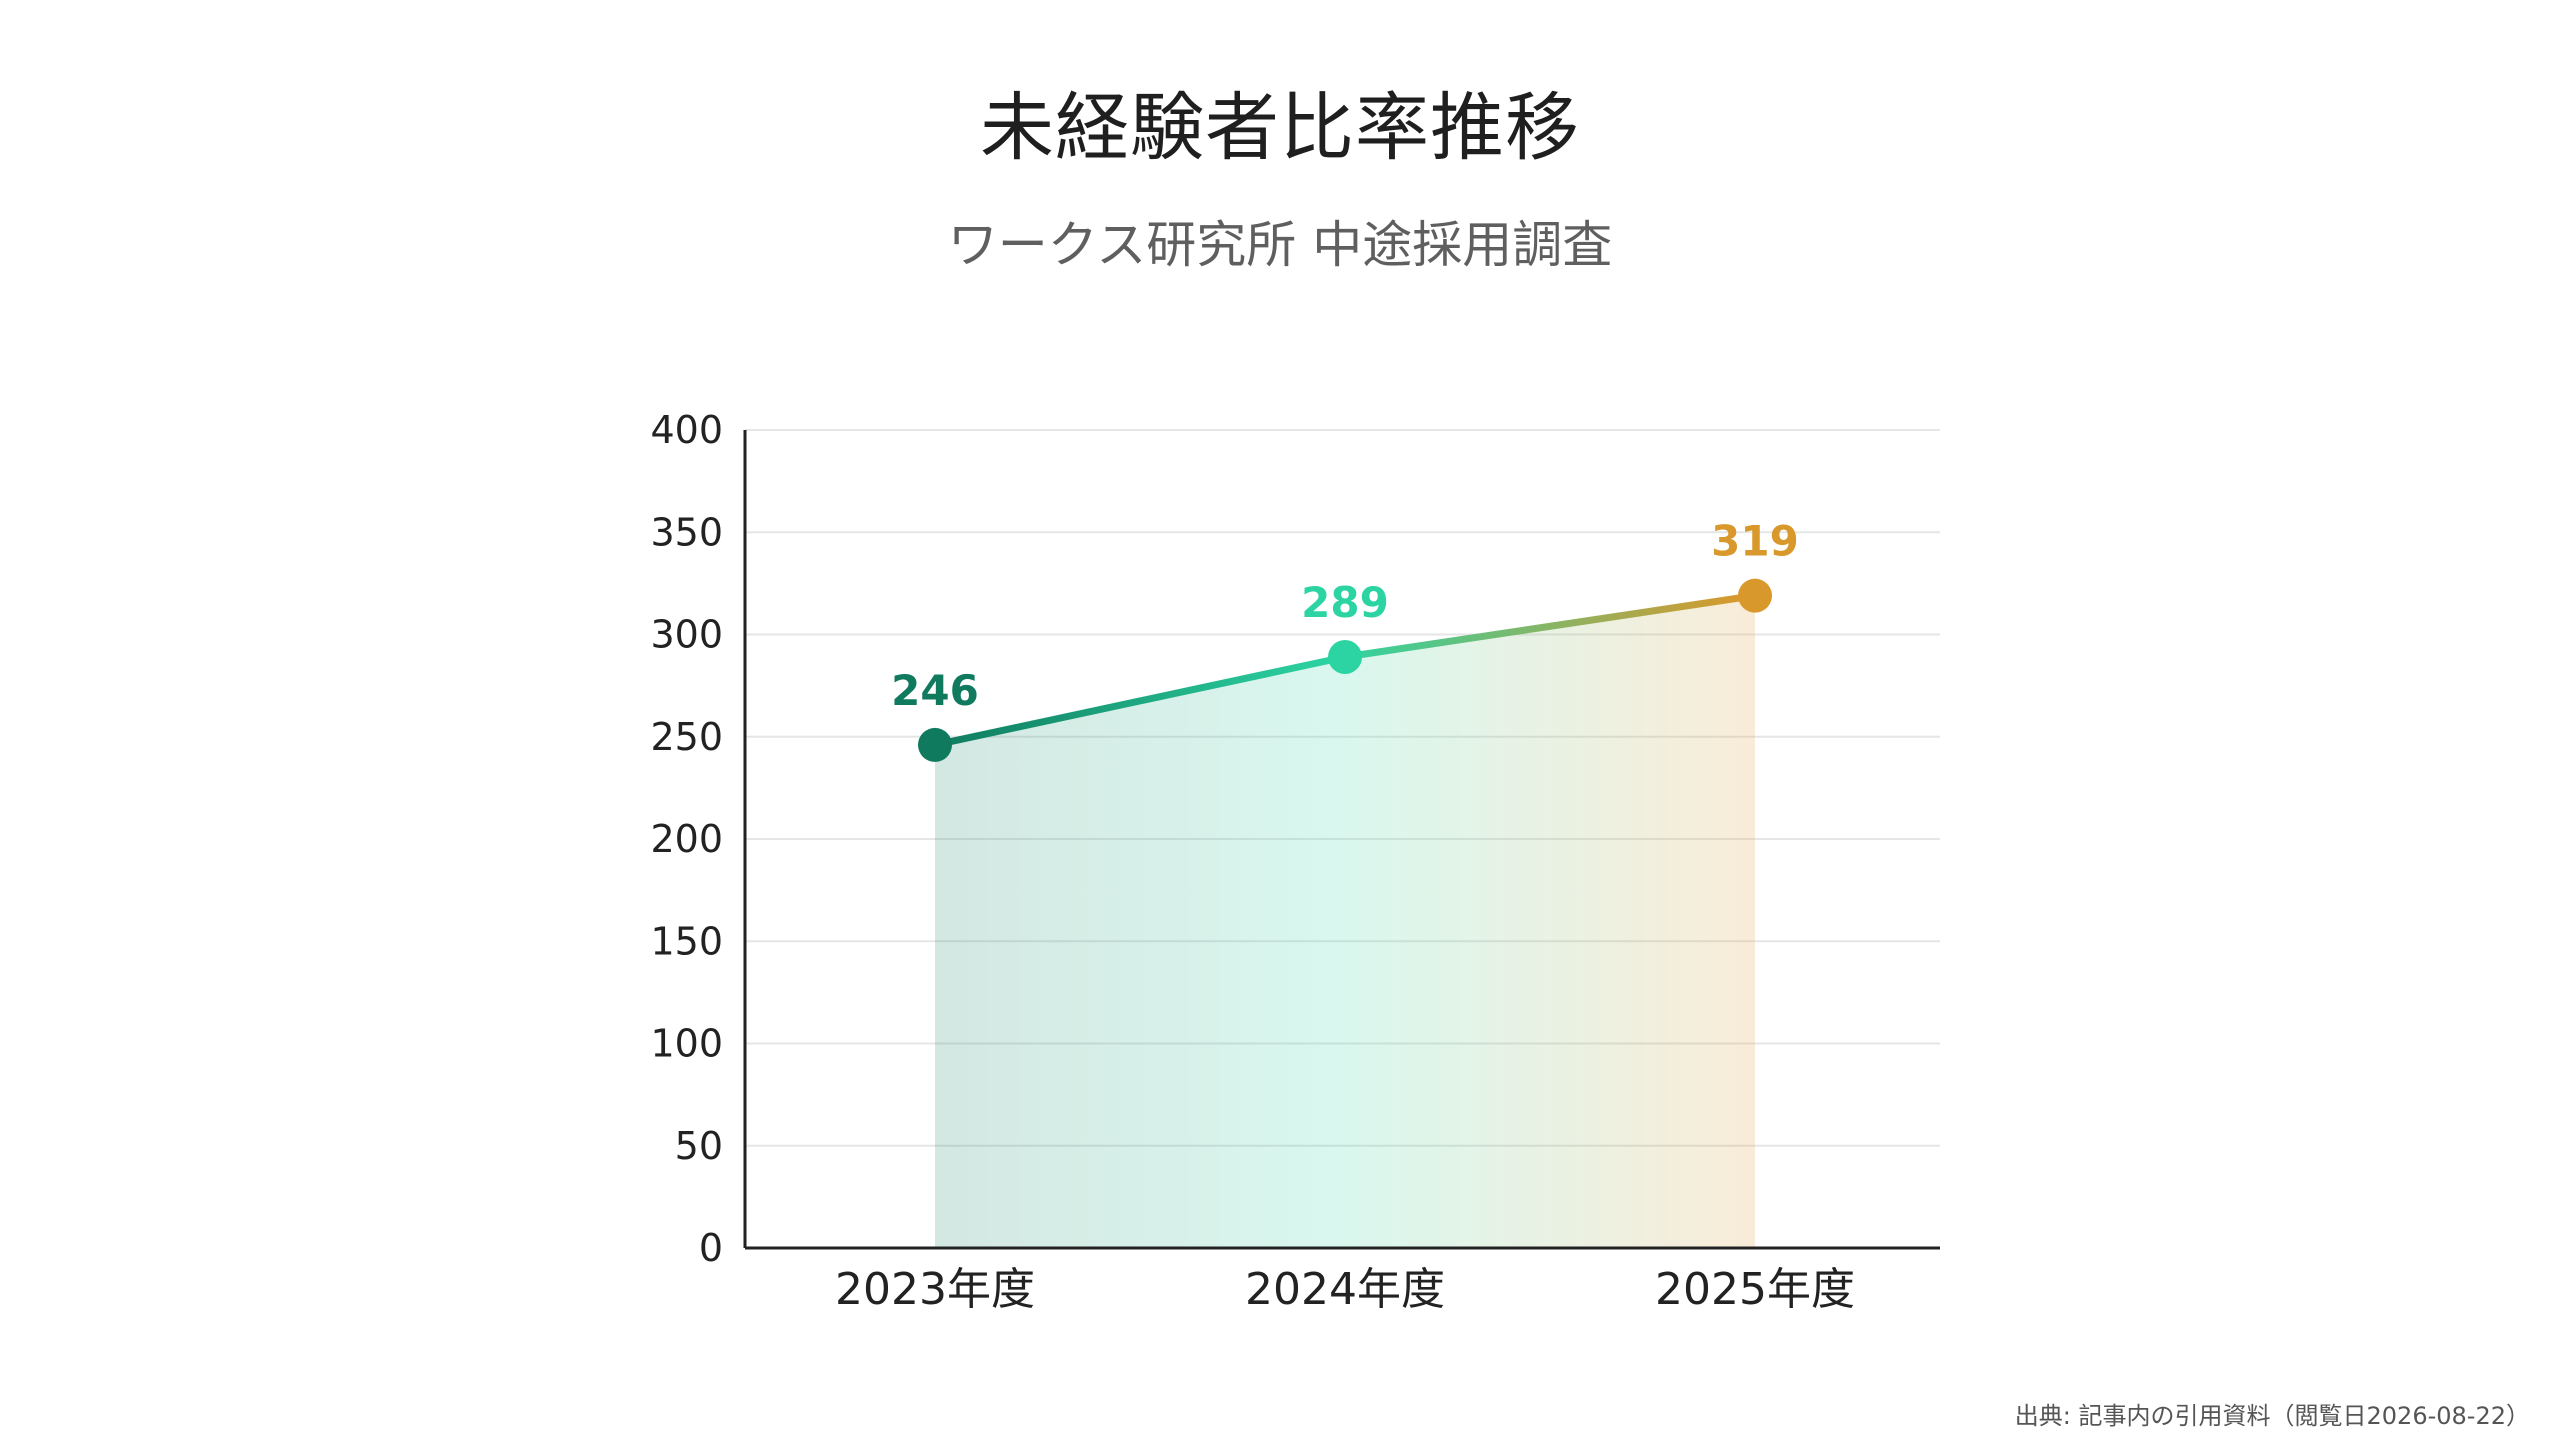  What do you see at coordinates (686, 1044) in the screenshot?
I see `y-tick-label: 100` at bounding box center [686, 1044].